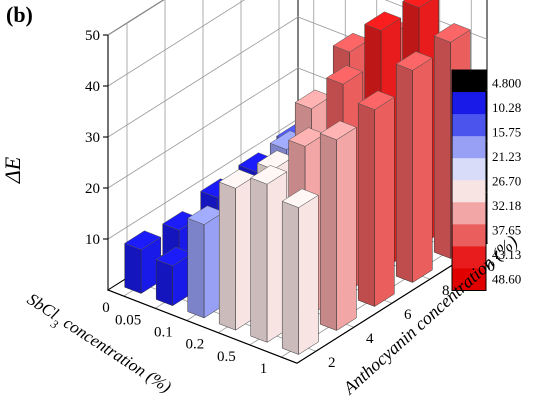 Image resolution: width=550 pixels, height=411 pixels. I want to click on colorbar-label: 4.800, so click(506, 82).